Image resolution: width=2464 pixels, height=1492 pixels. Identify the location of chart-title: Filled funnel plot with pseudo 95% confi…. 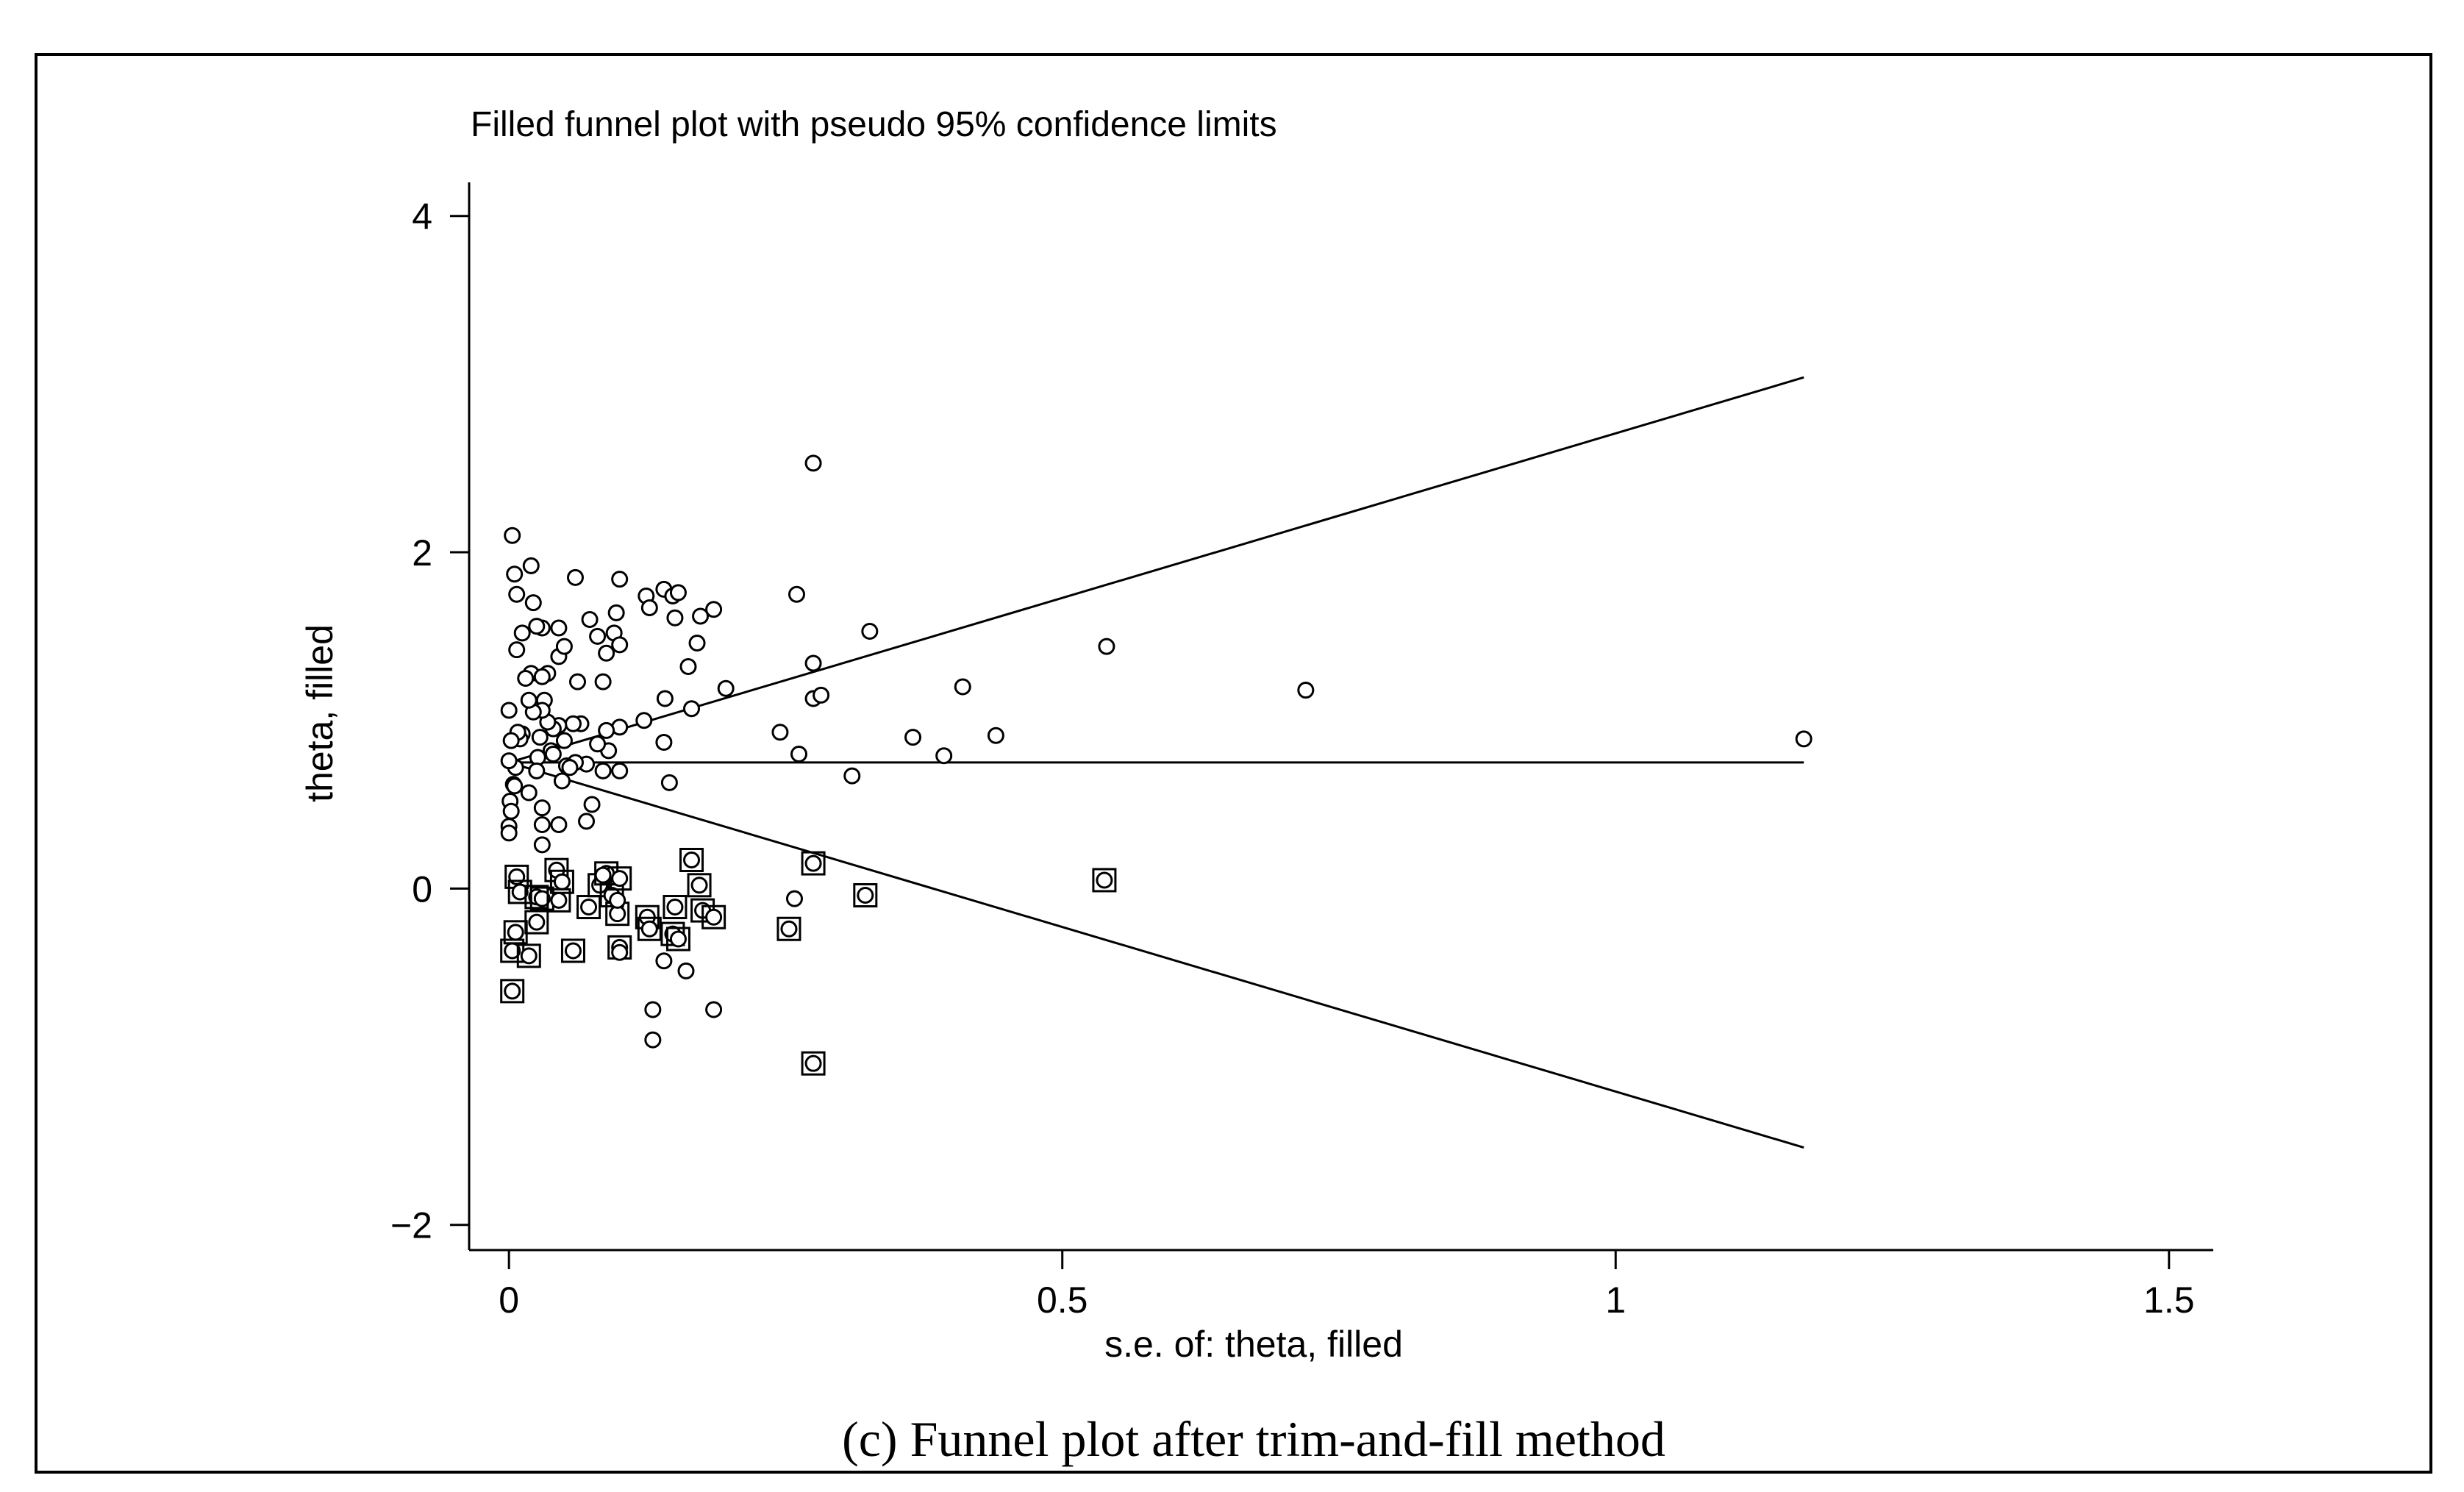
(874, 125).